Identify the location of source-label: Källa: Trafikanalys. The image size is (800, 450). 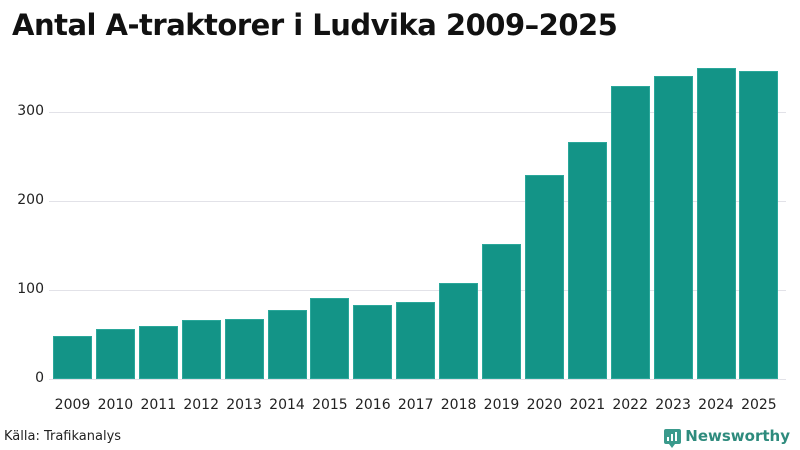
(63, 436).